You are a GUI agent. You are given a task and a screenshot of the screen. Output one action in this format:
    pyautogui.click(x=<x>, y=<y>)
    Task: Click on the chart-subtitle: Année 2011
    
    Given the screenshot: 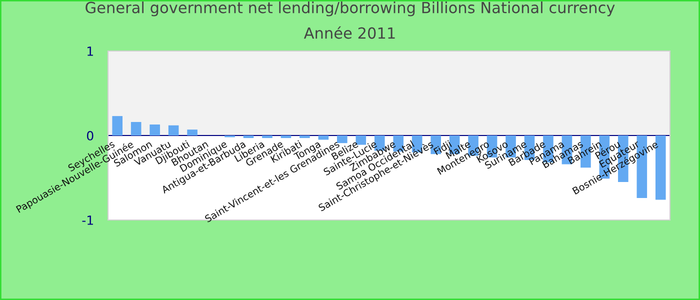 What is the action you would take?
    pyautogui.click(x=349, y=32)
    